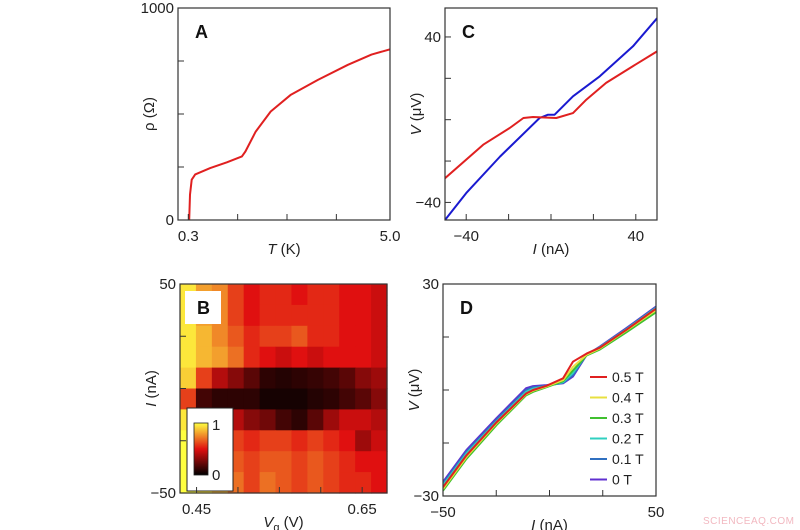 This screenshot has width=800, height=530. What do you see at coordinates (269, 522) in the screenshot?
I see `x-axis-var: V` at bounding box center [269, 522].